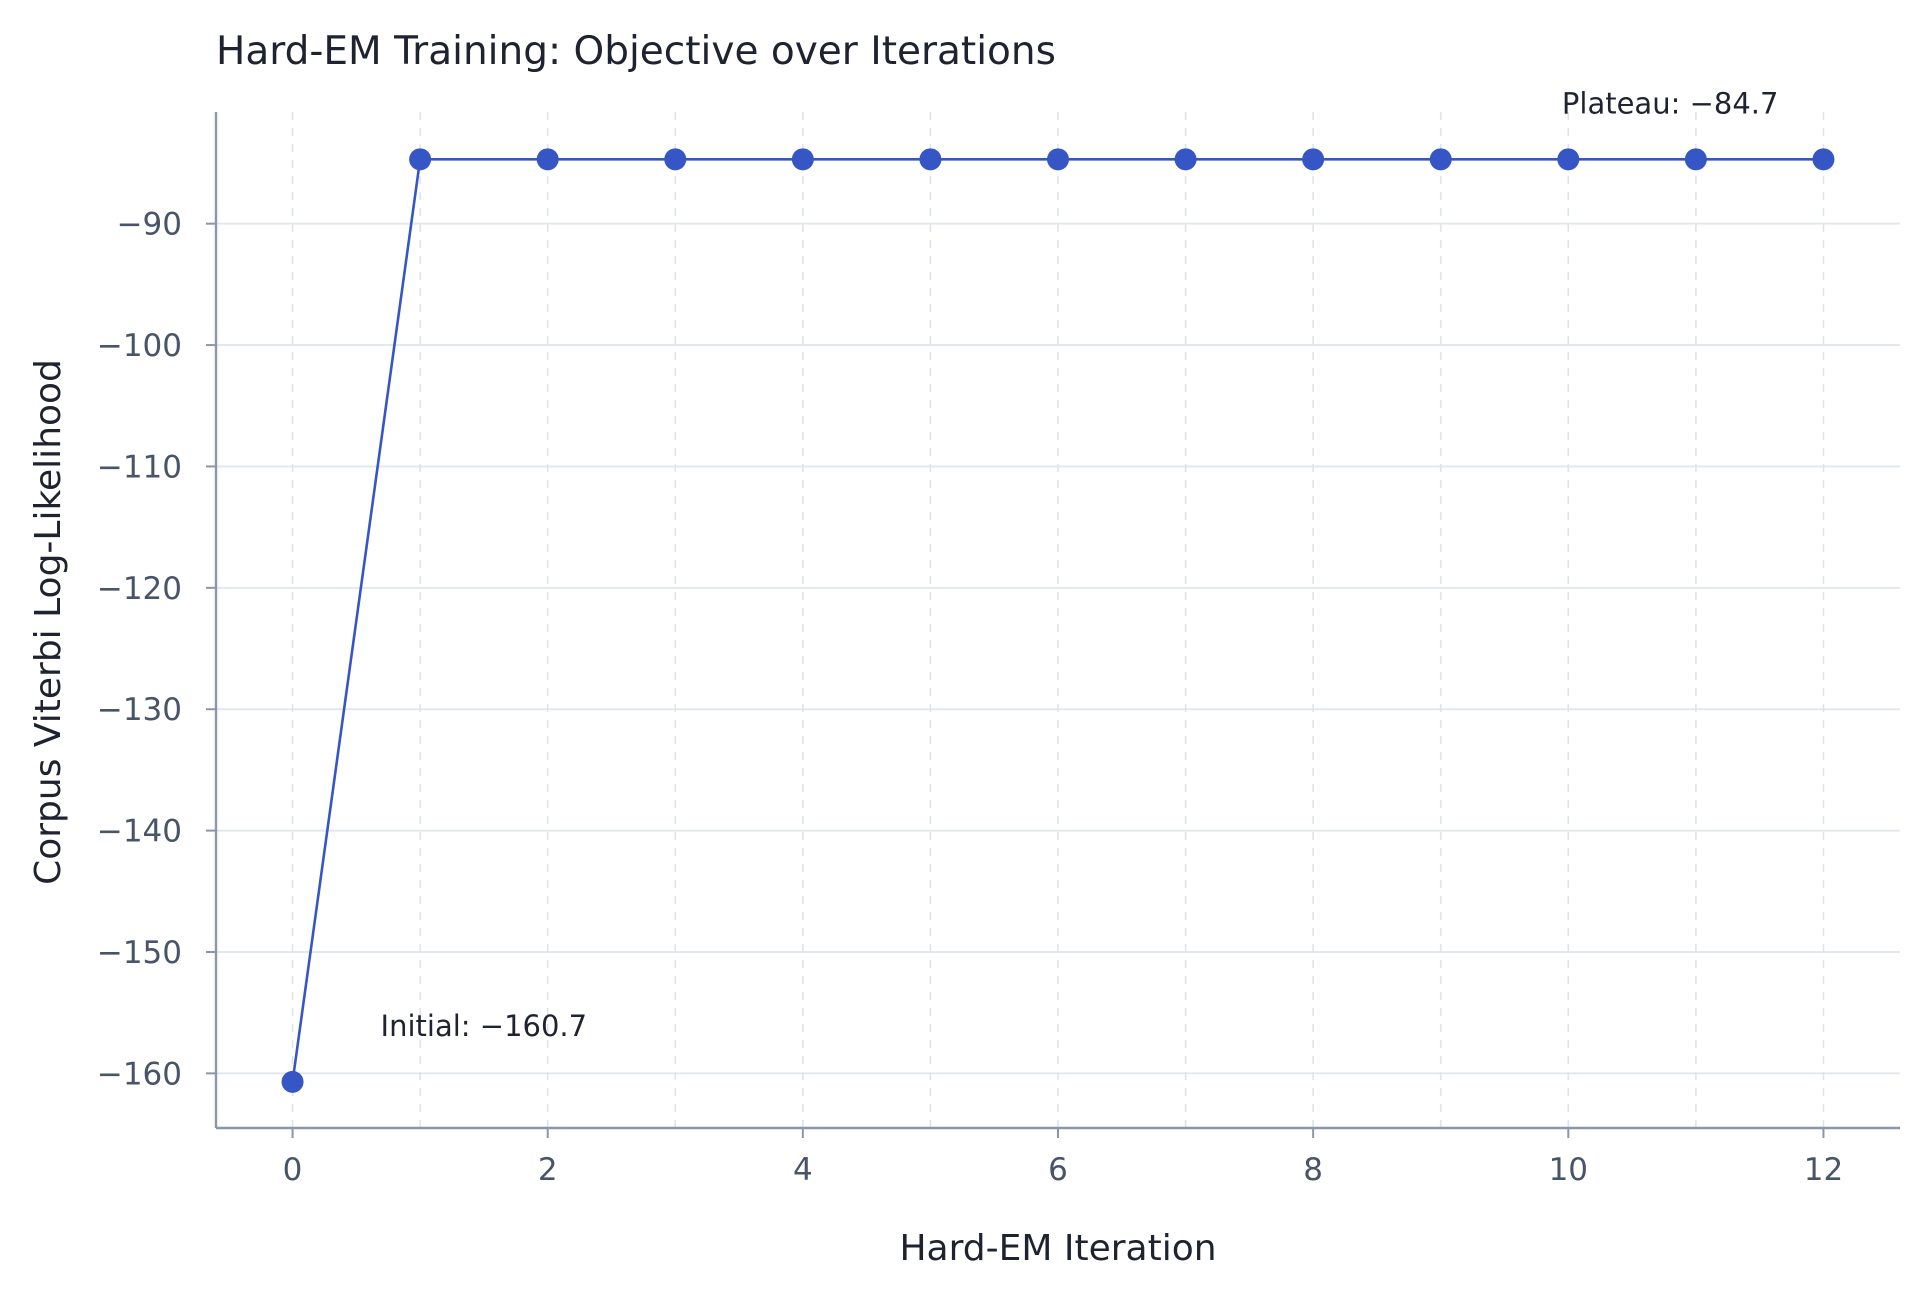 Image resolution: width=1920 pixels, height=1292 pixels. Describe the element at coordinates (139, 346) in the screenshot. I see `y-tick-label: −100` at that location.